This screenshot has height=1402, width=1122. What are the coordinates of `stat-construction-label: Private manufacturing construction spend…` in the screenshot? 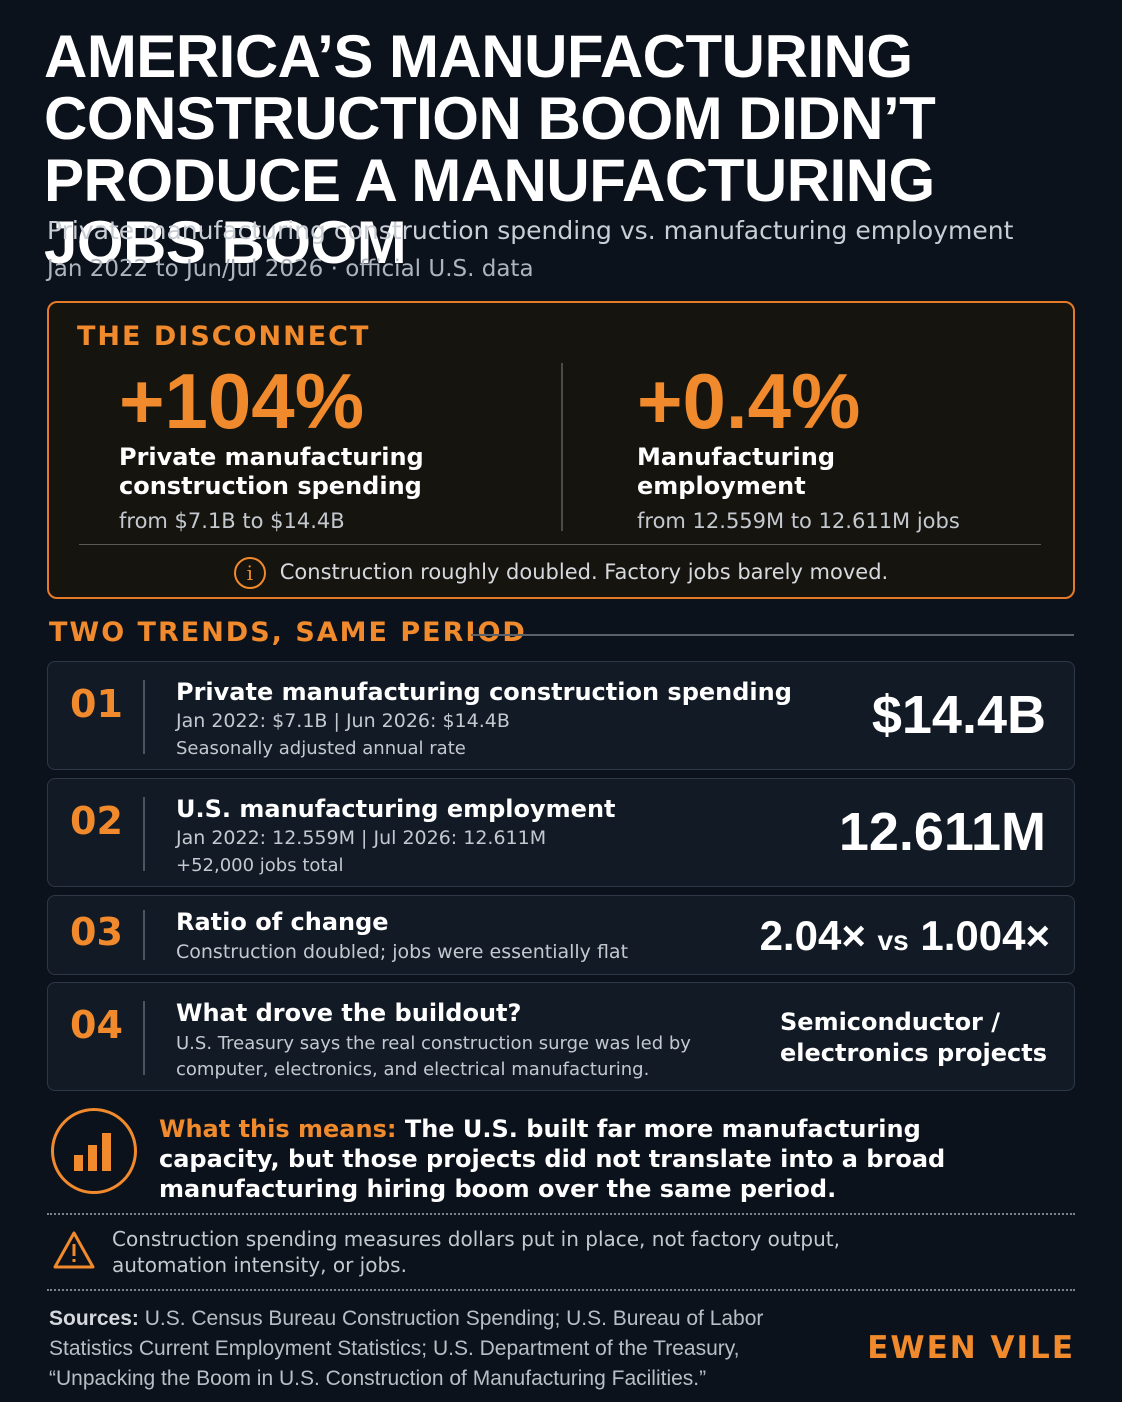 It's located at (271, 471).